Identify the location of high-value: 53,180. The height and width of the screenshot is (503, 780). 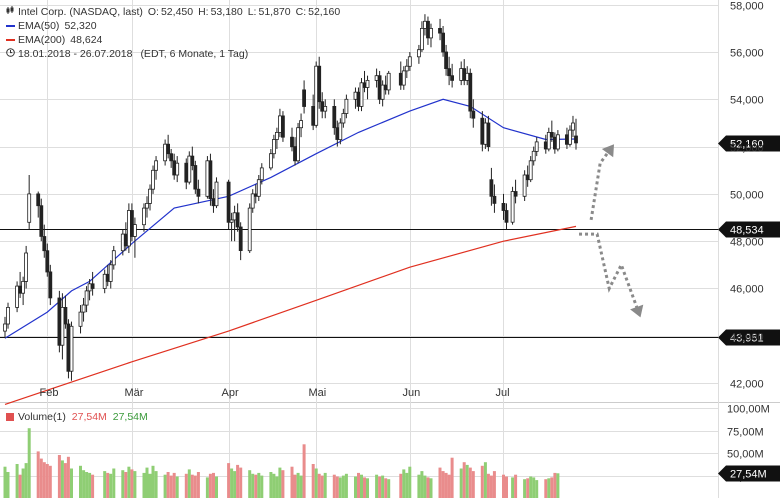
(226, 12).